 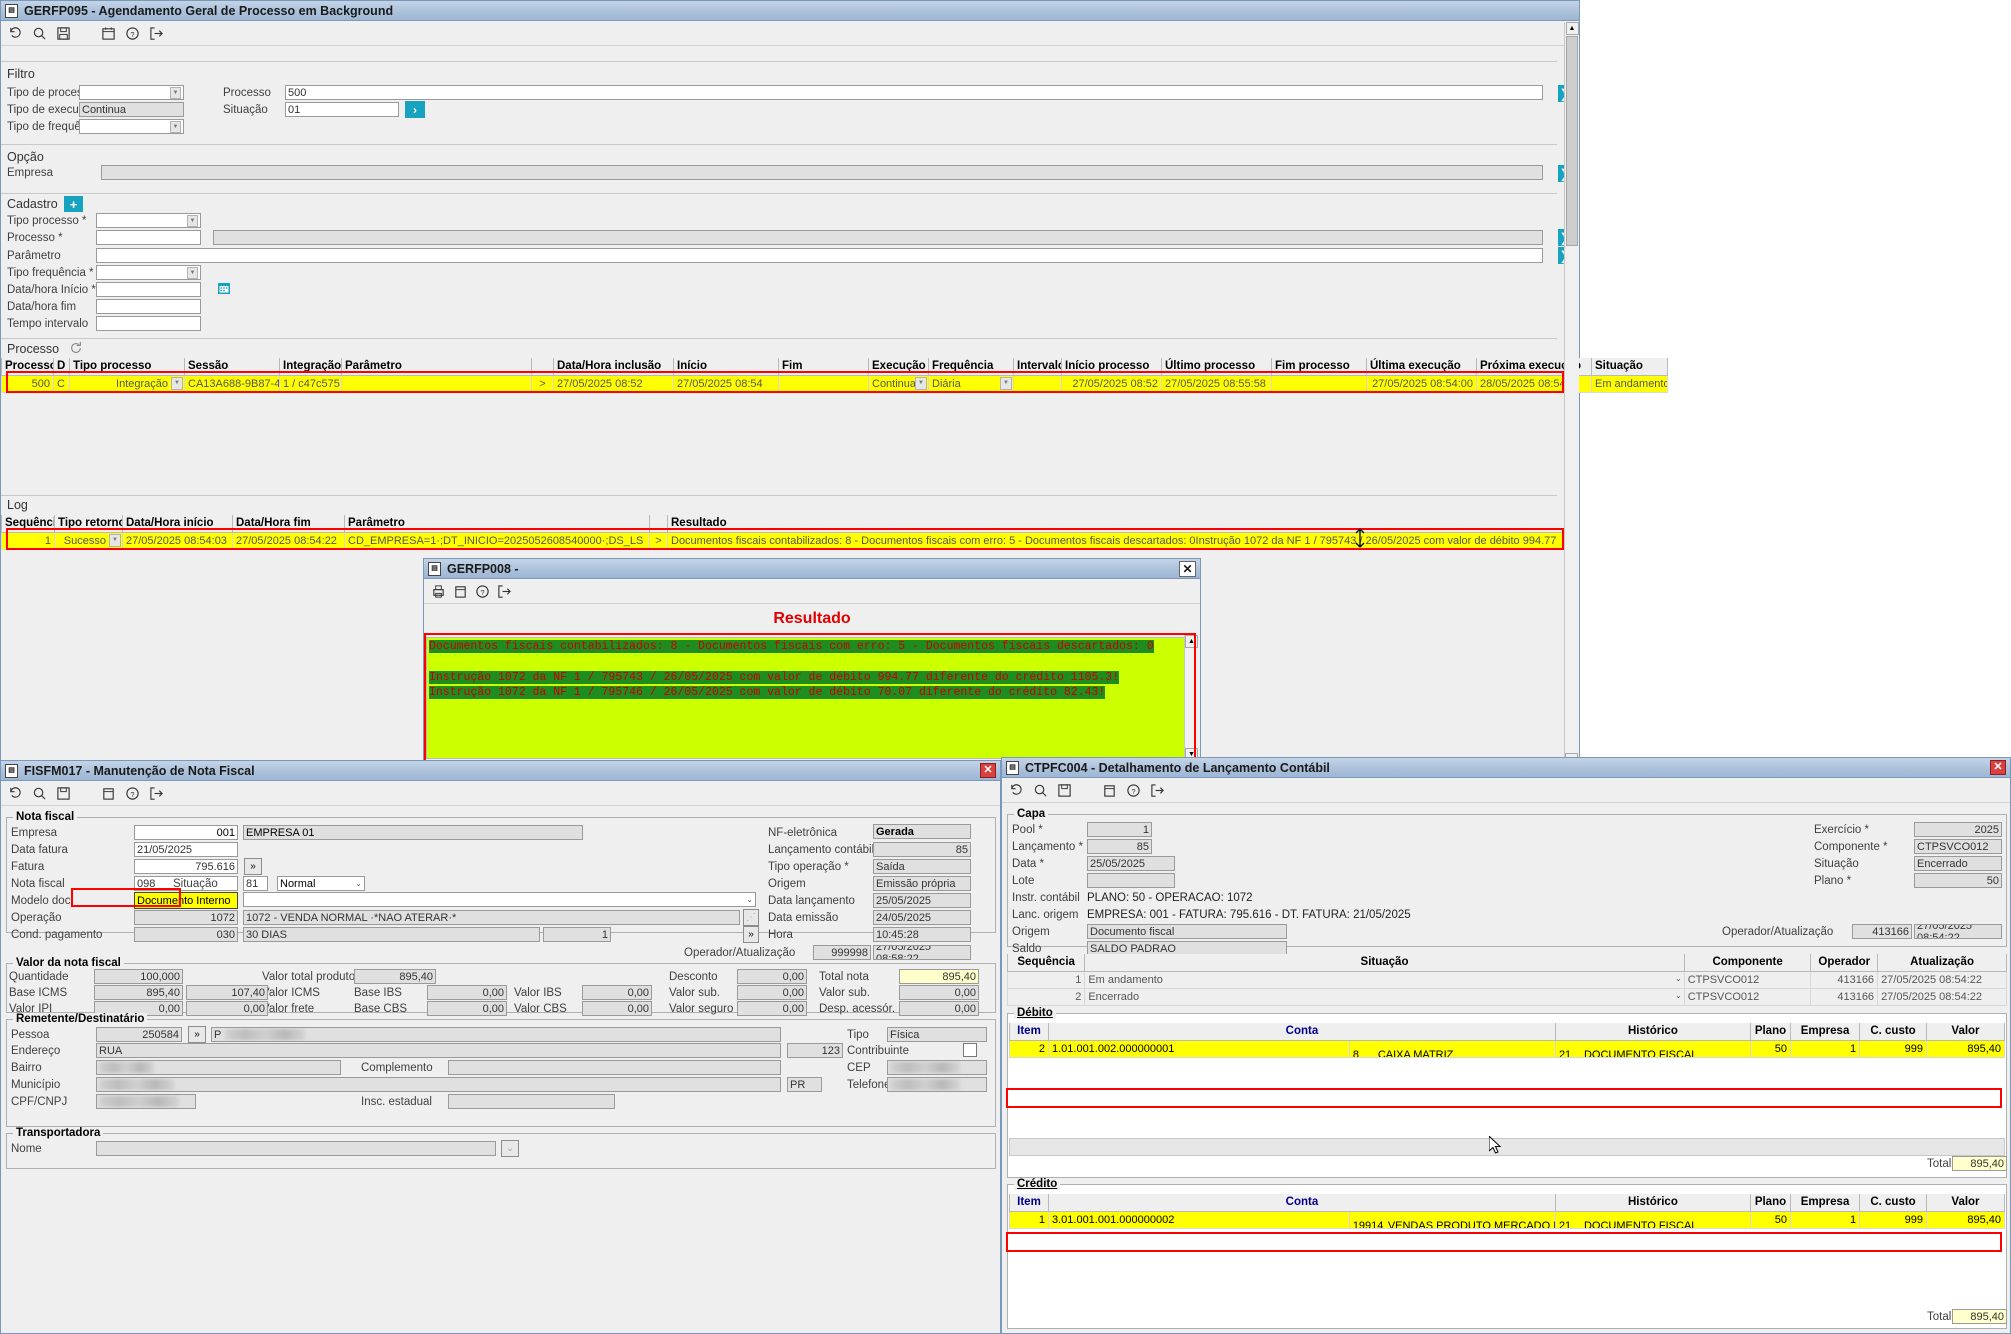 I want to click on cell-tipo-retorno: Sucesso ▼, so click(x=88, y=540).